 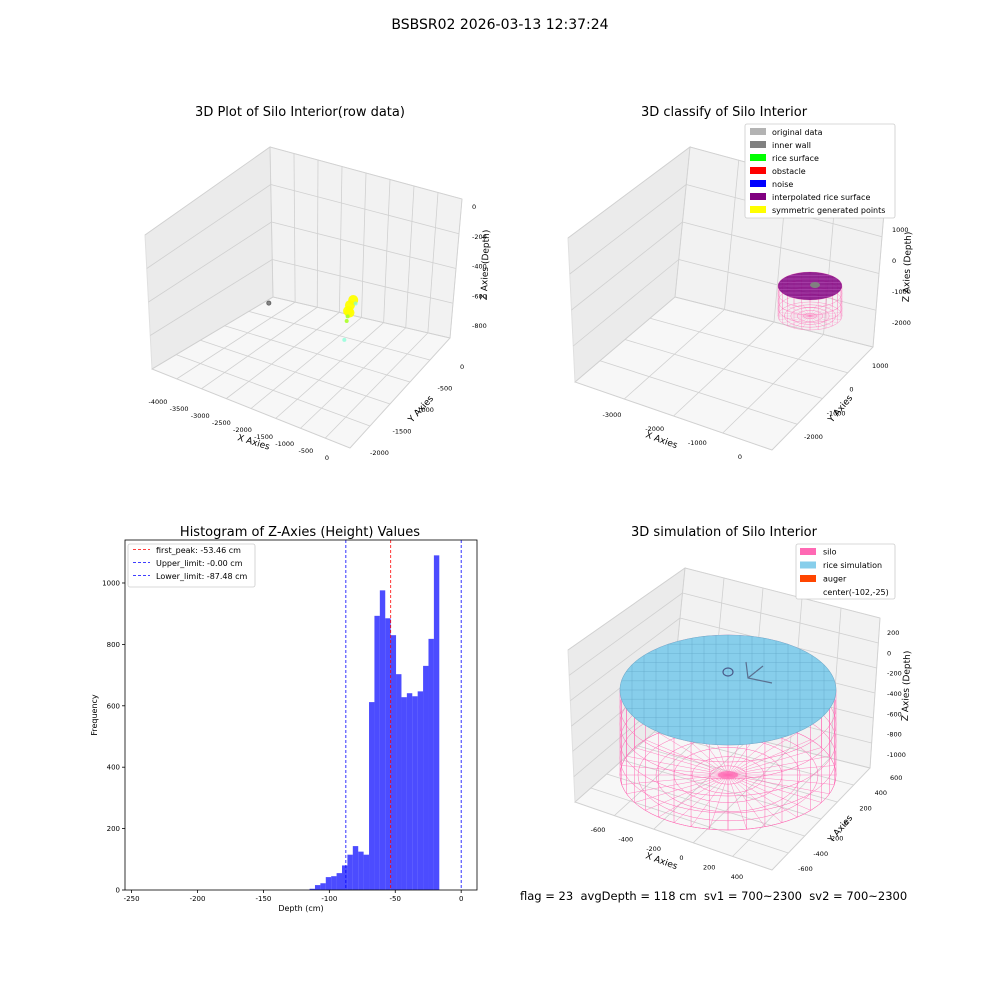 What do you see at coordinates (500, 25) in the screenshot?
I see `figure-title: BSBSR02 2026-03-13 12:37:24` at bounding box center [500, 25].